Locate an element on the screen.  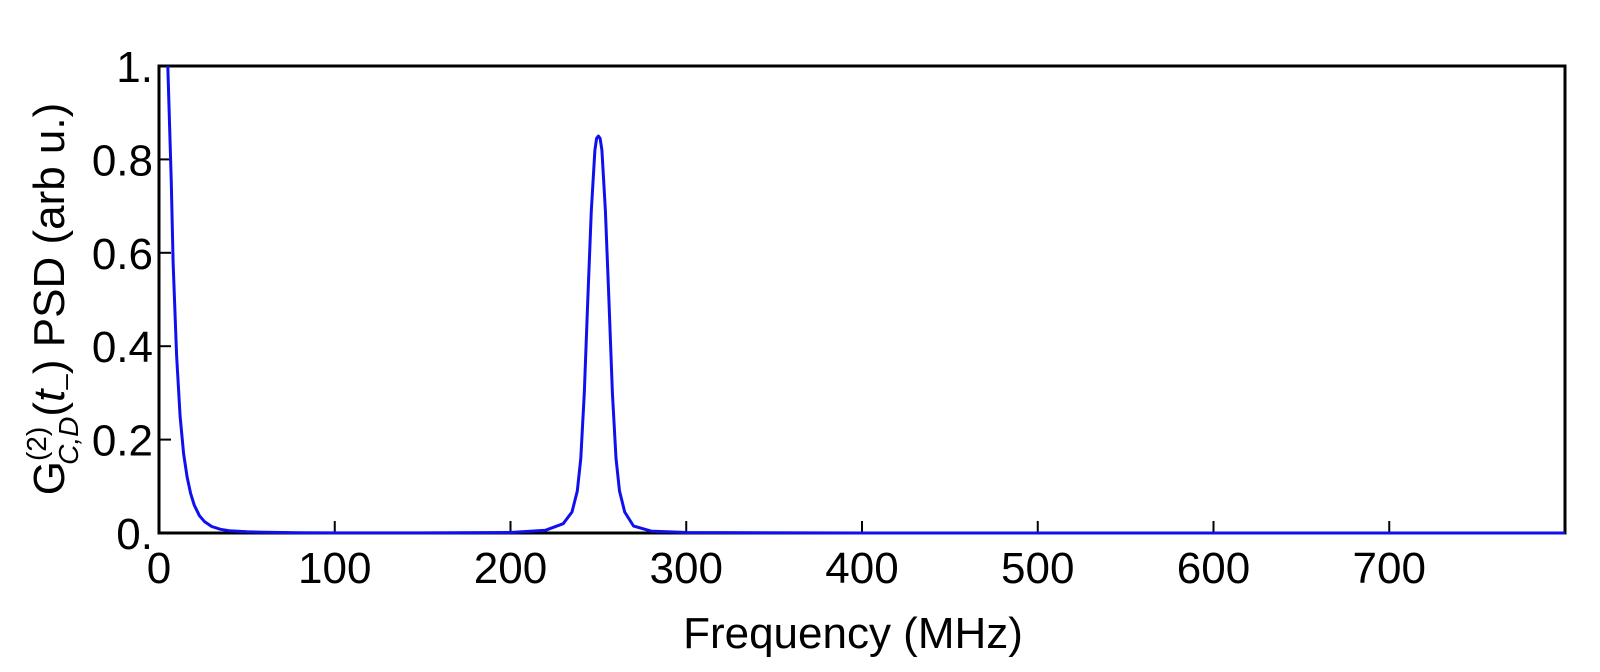
y-axis-label-superscript: (2) is located at coordinates (36, 444).